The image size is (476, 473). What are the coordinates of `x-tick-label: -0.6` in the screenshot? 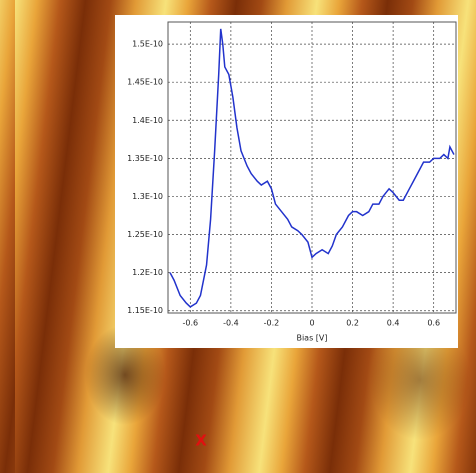 It's located at (191, 323).